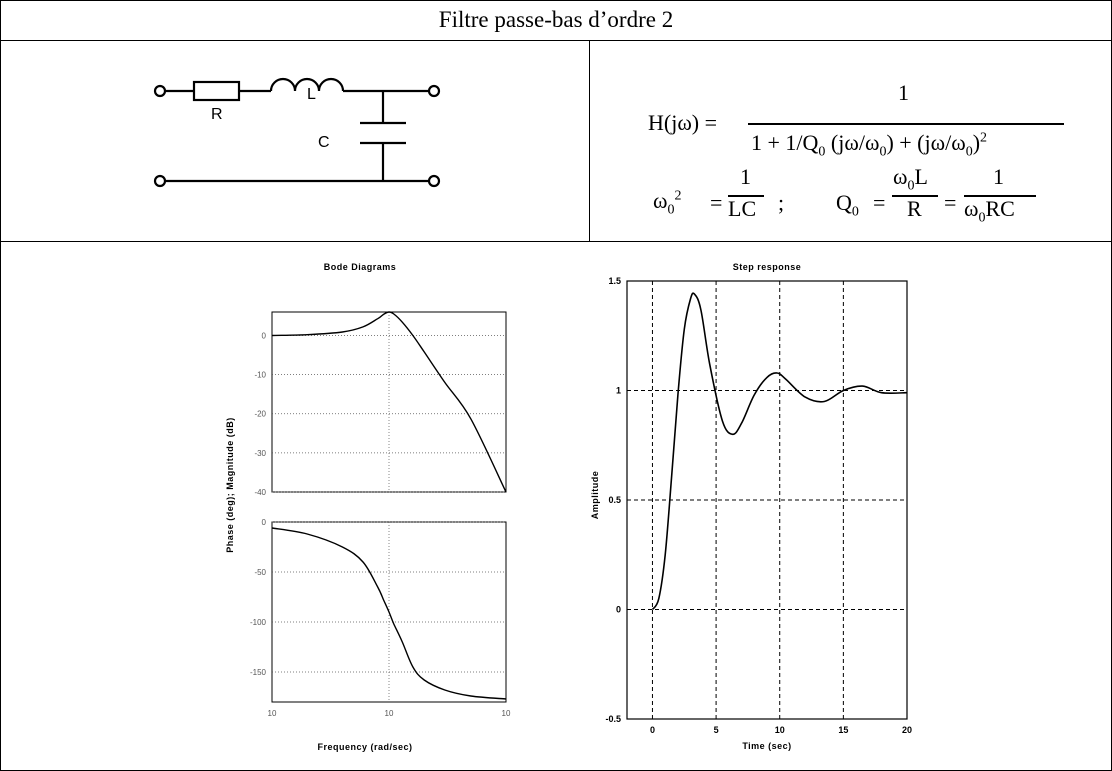  I want to click on step-y-tick: 1.5, so click(614, 281).